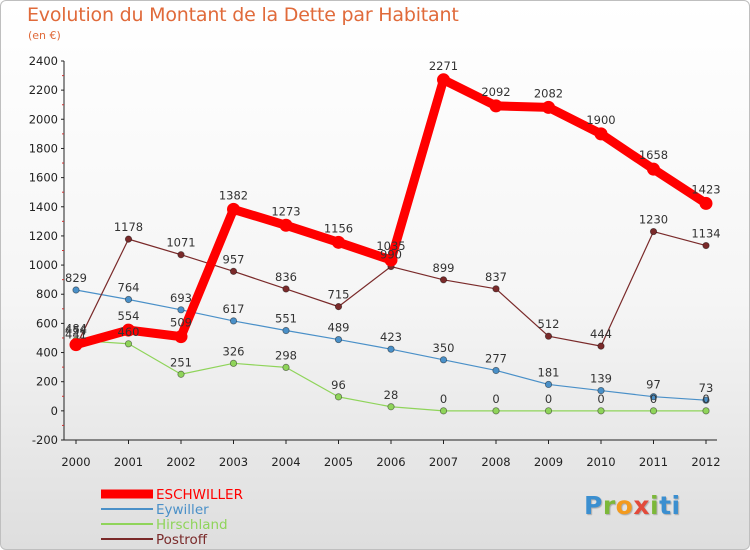 This screenshot has height=550, width=750. What do you see at coordinates (76, 278) in the screenshot?
I see `data-label: 829` at bounding box center [76, 278].